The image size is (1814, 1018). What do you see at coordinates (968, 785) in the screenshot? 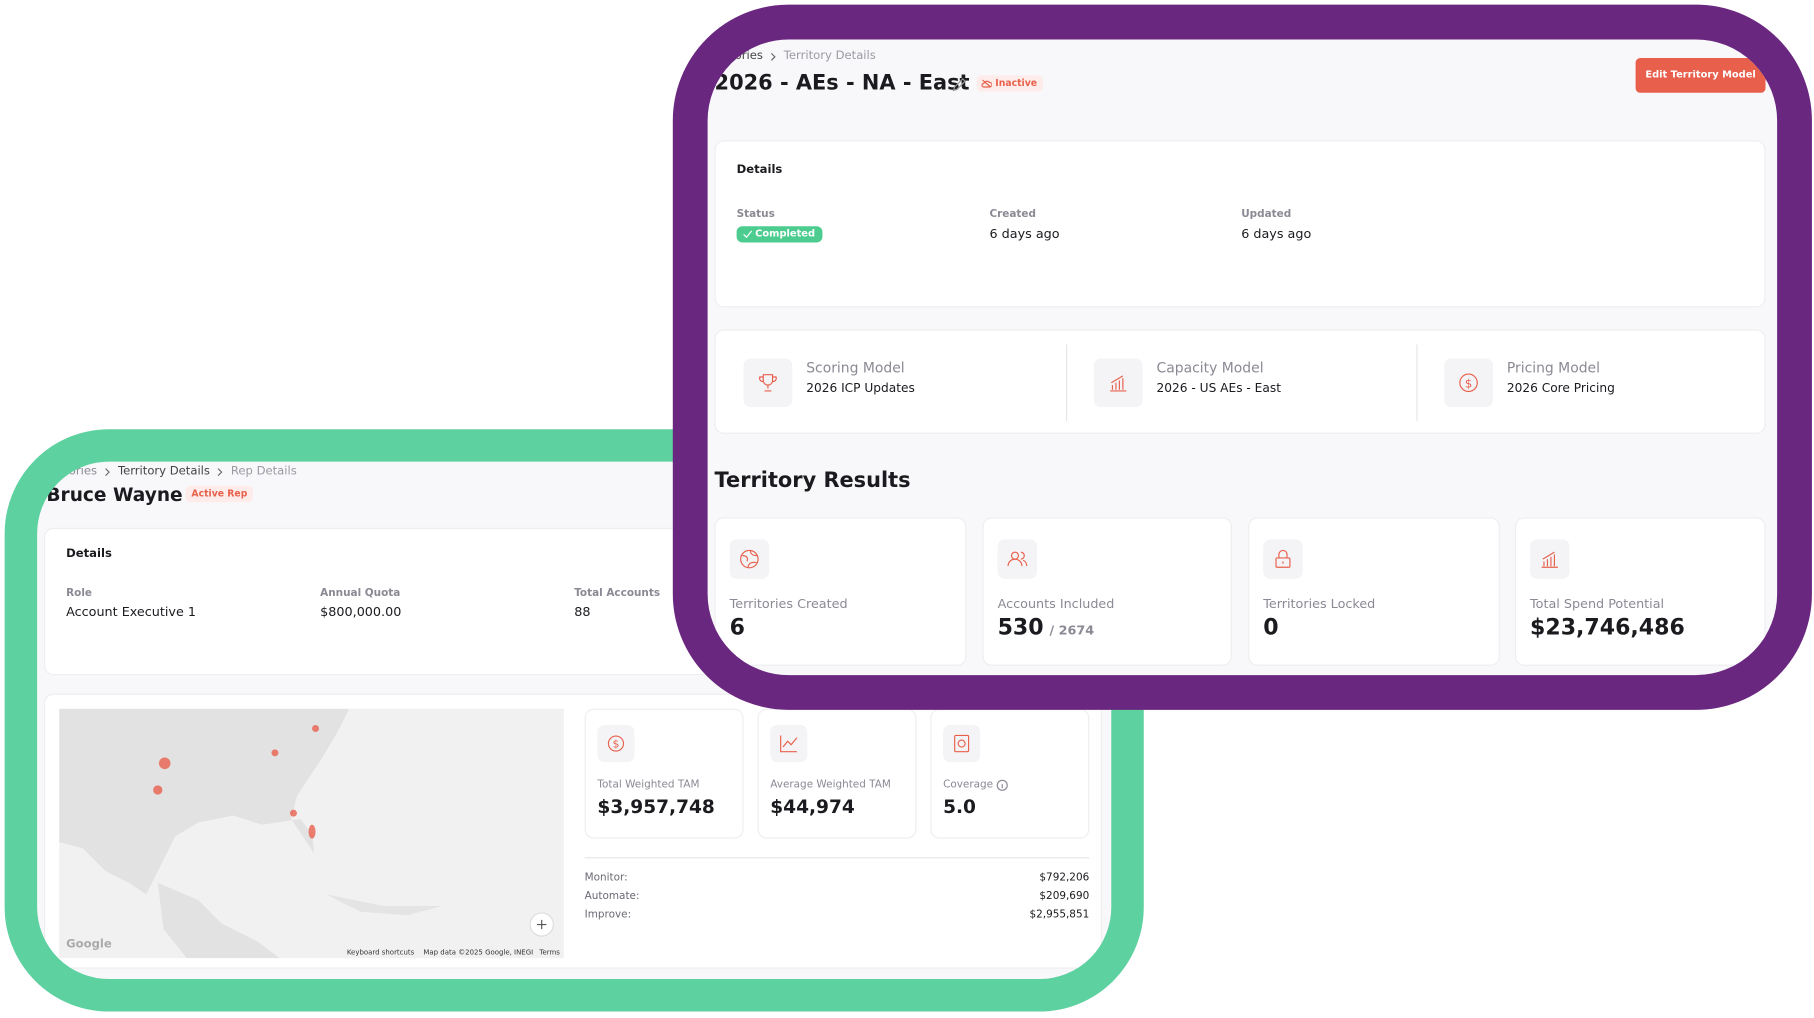
I see `metric-label: Coverage` at bounding box center [968, 785].